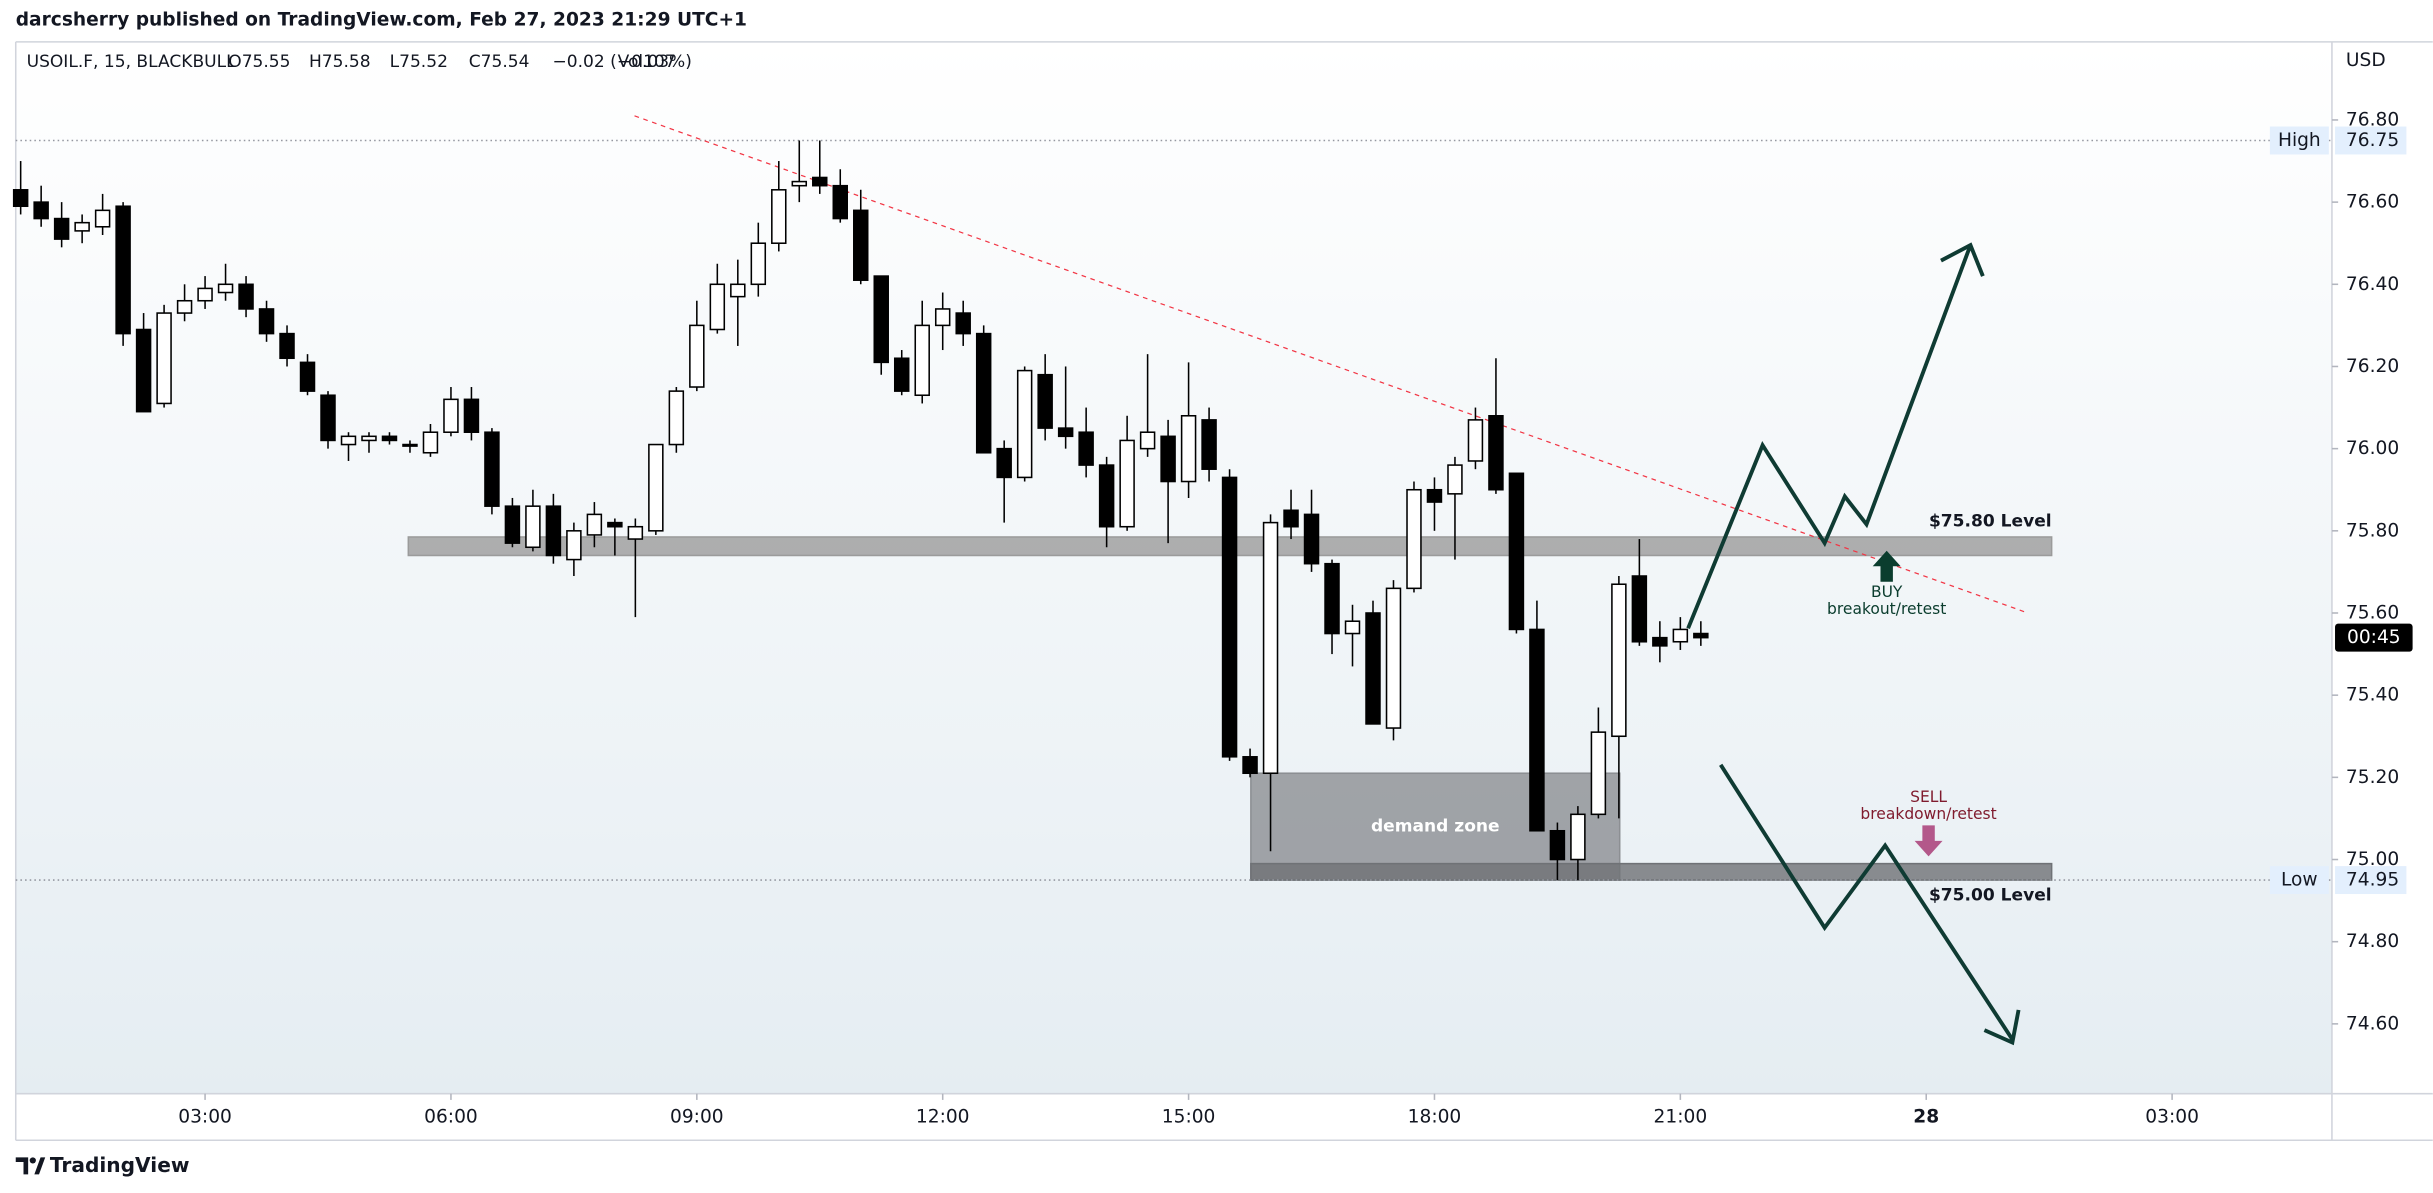 This screenshot has height=1193, width=2433. I want to click on y-tick-label: 75.60, so click(2372, 612).